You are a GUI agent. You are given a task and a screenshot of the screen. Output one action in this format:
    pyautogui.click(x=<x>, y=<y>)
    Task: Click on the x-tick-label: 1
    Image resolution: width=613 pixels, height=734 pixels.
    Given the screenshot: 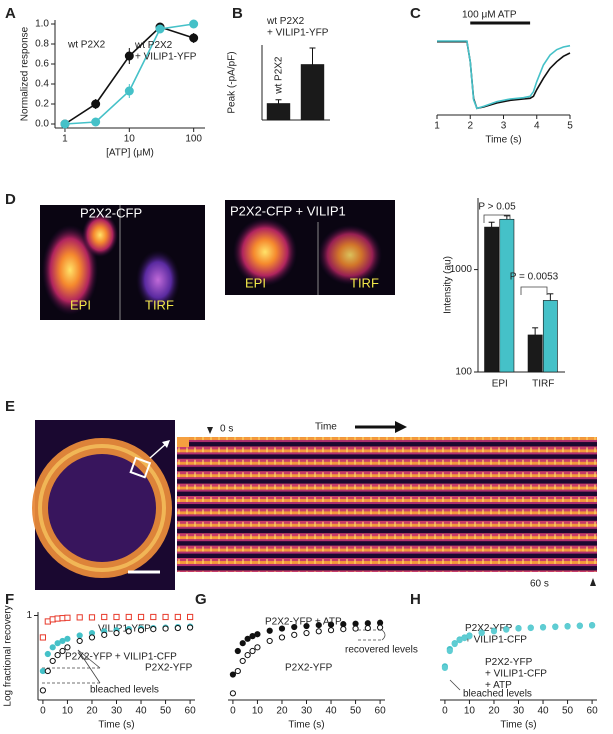 What is the action you would take?
    pyautogui.click(x=65, y=139)
    